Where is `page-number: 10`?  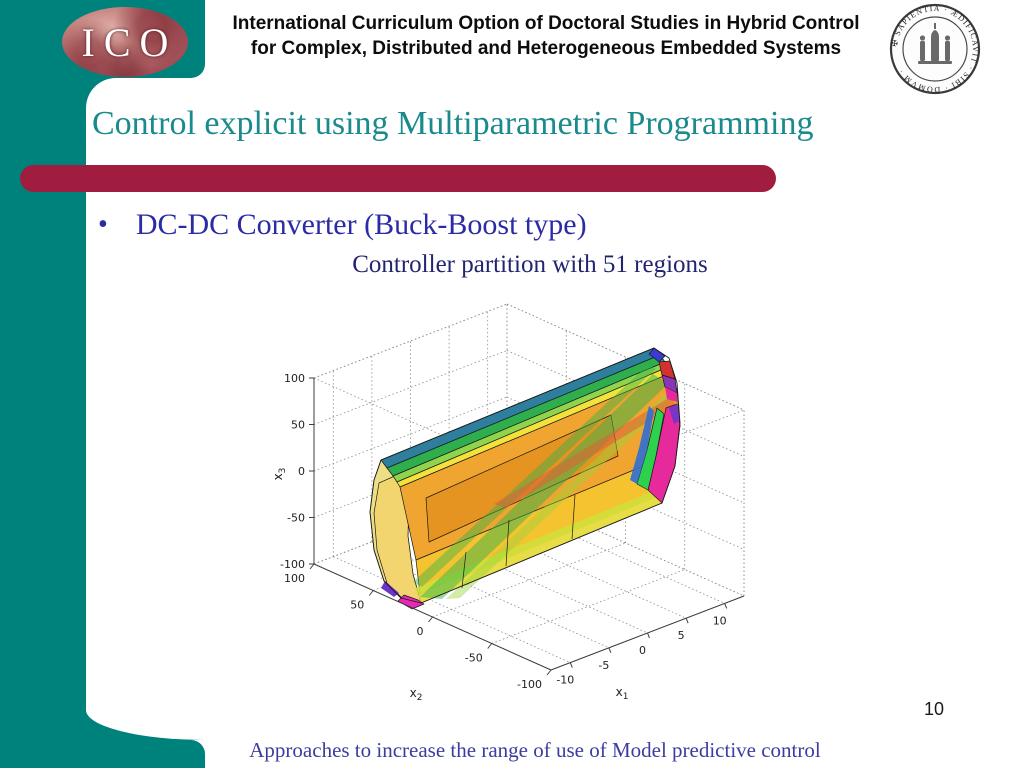
page-number: 10 is located at coordinates (934, 709).